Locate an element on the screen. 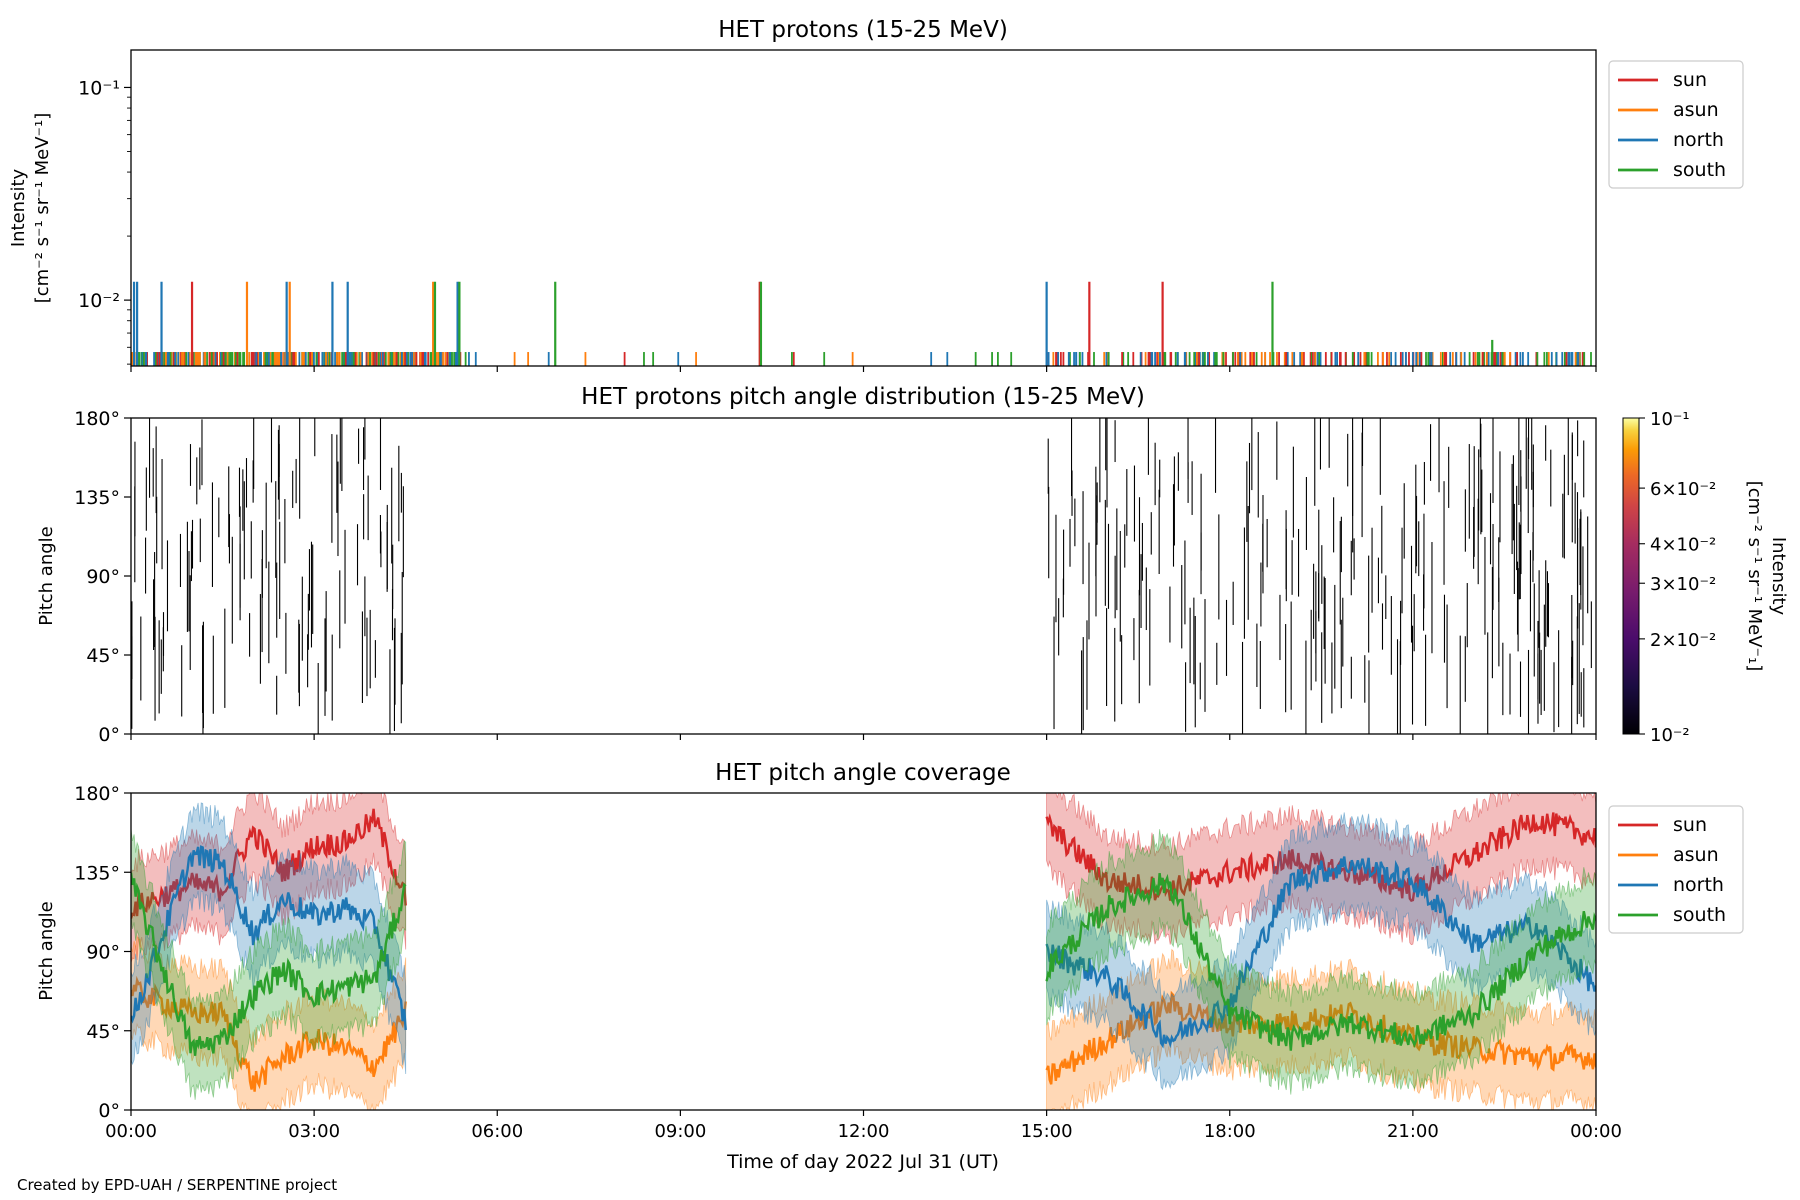  coverage-band-asun is located at coordinates (269, 1022).